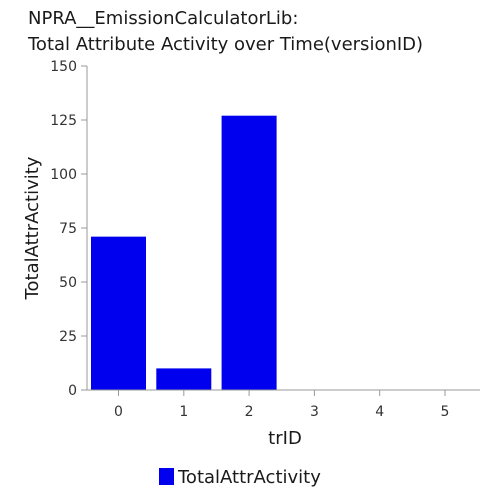 This screenshot has height=500, width=500. Describe the element at coordinates (68, 337) in the screenshot. I see `y-tick-label: 25` at that location.